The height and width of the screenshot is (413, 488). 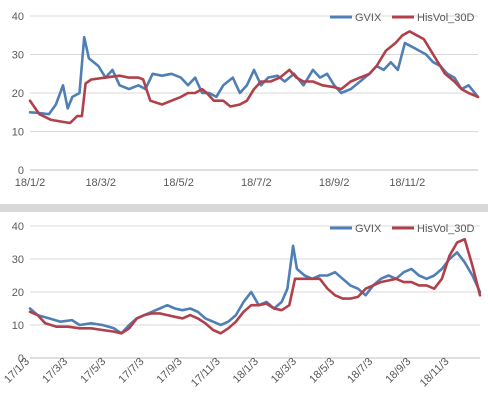 What do you see at coordinates (322, 371) in the screenshot?
I see `x-tick-label: 18/5/3` at bounding box center [322, 371].